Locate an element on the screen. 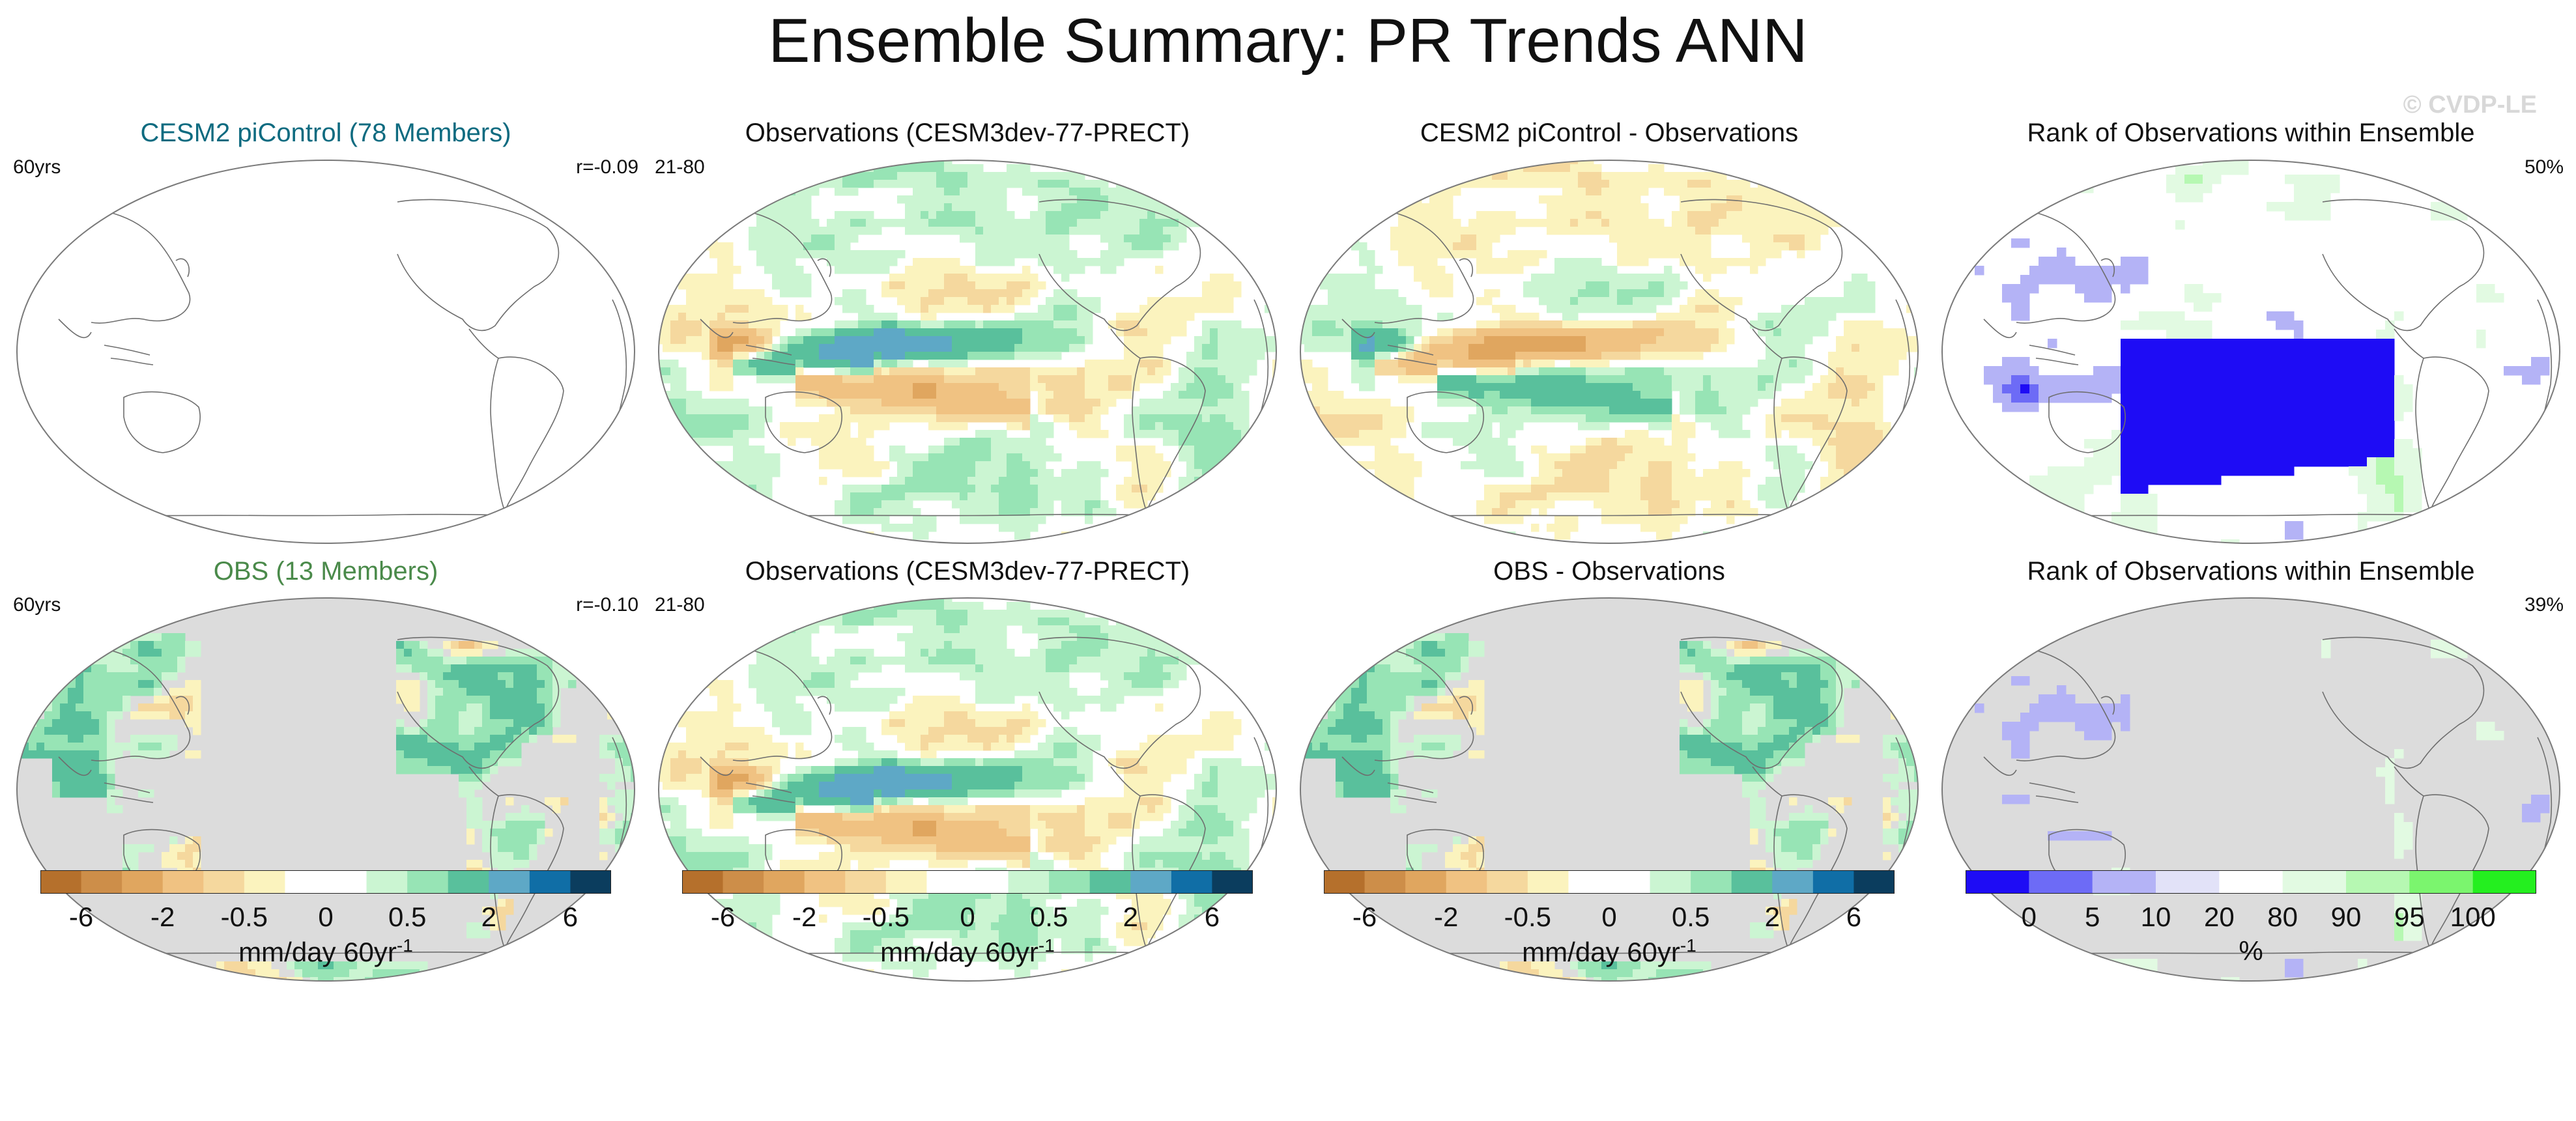  colorbar-tick-label: 20 is located at coordinates (2219, 917).